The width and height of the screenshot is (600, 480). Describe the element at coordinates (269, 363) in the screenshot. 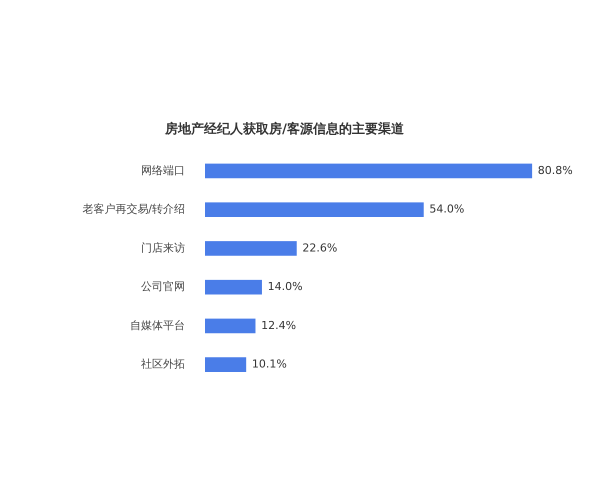

I see `data-label: 10.1%` at that location.